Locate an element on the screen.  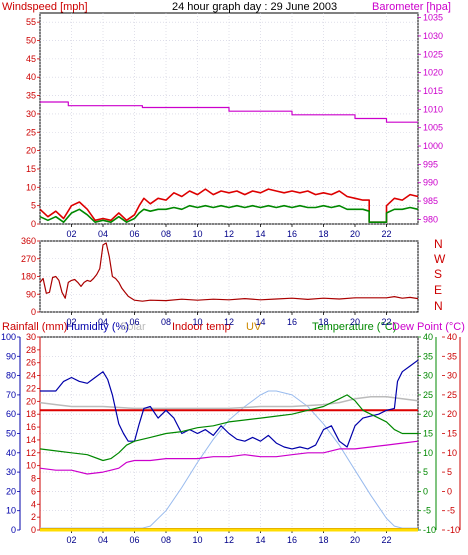
baro-ytick-label: 980 is located at coordinates (430, 219).